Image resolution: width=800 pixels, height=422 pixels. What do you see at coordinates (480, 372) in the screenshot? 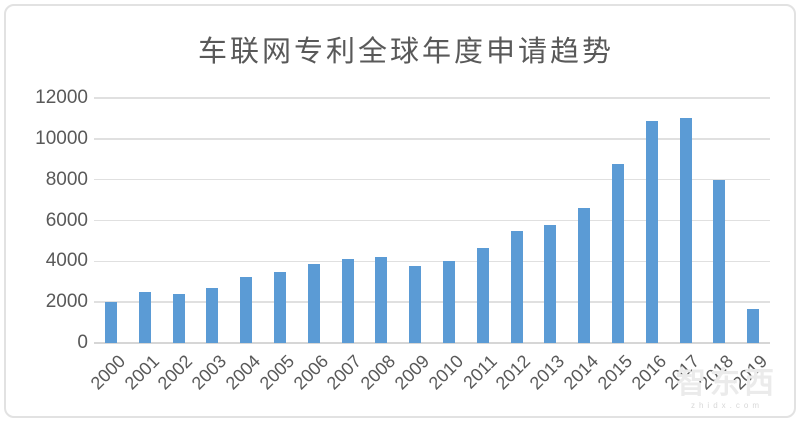
I see `x-axis-tick-label-2011: 2011` at bounding box center [480, 372].